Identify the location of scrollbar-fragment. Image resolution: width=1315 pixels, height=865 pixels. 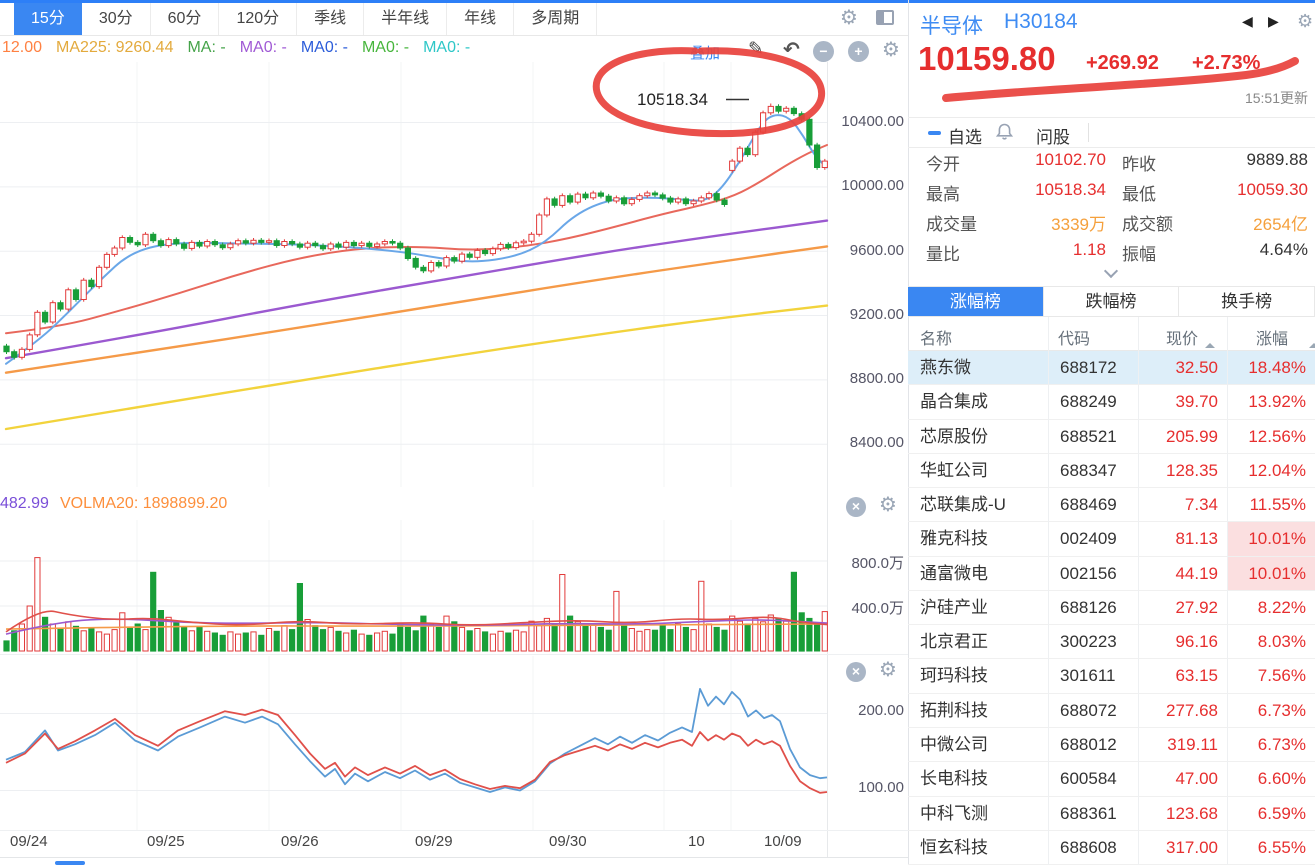
(70, 863).